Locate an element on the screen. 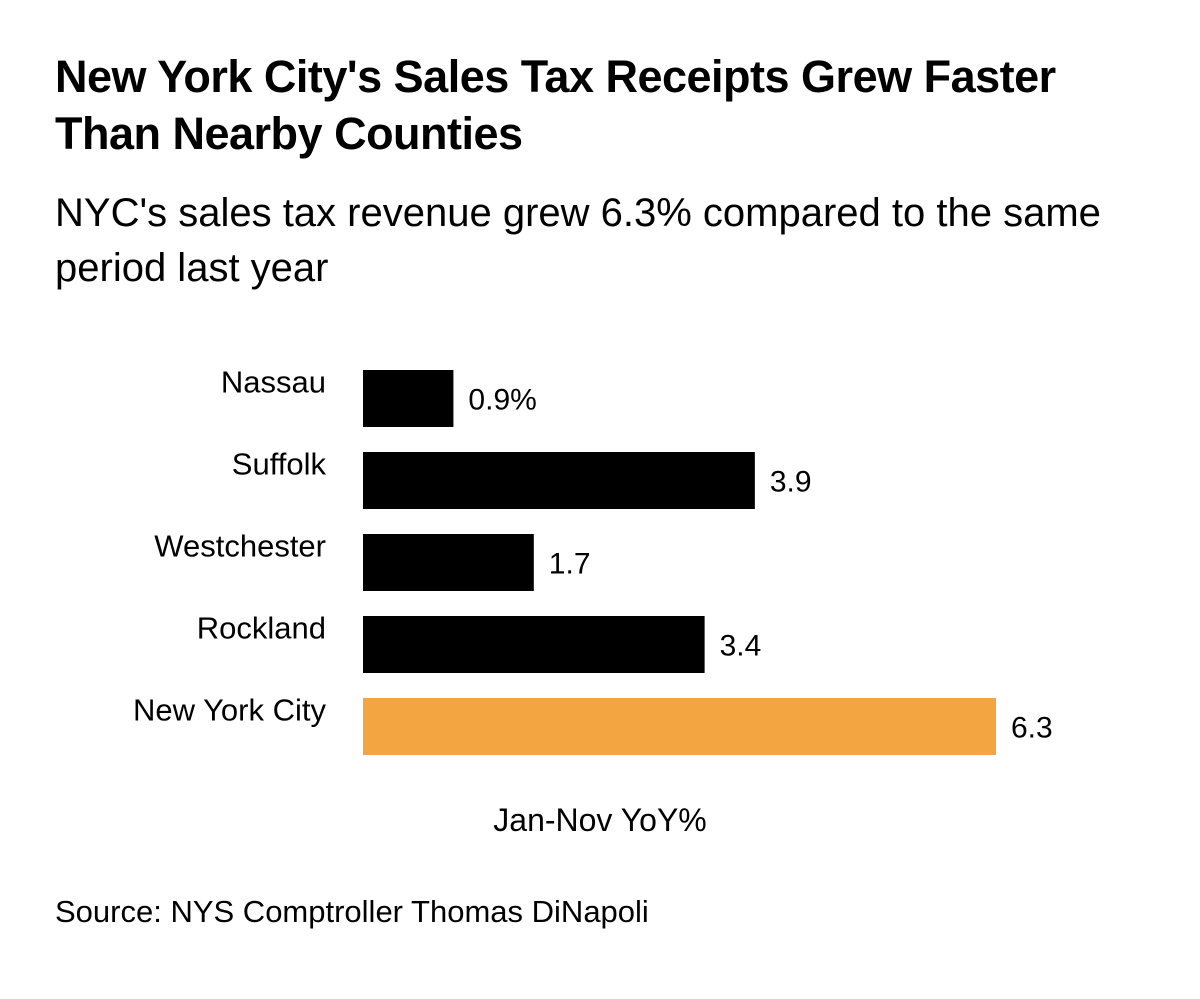 Image resolution: width=1200 pixels, height=999 pixels. x-axis-label: Jan-Nov YoY% is located at coordinates (599, 820).